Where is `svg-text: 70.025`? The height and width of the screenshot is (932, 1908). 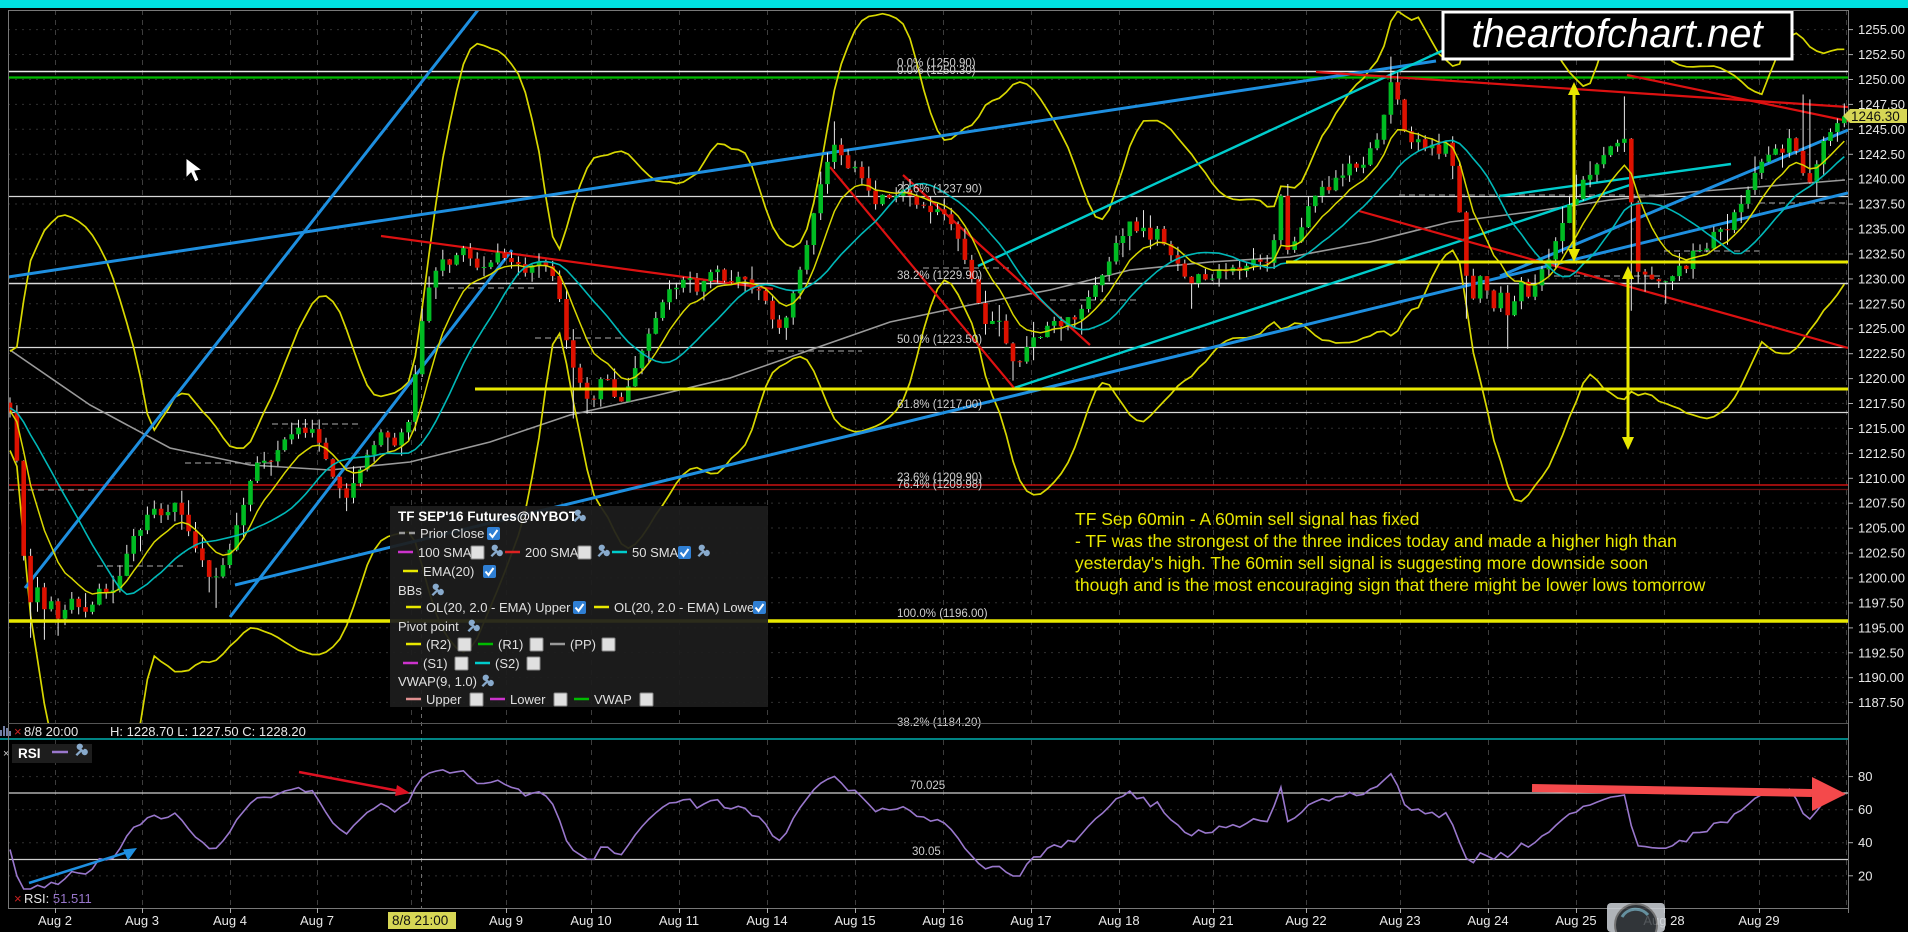
svg-text: 70.025 is located at coordinates (927, 786).